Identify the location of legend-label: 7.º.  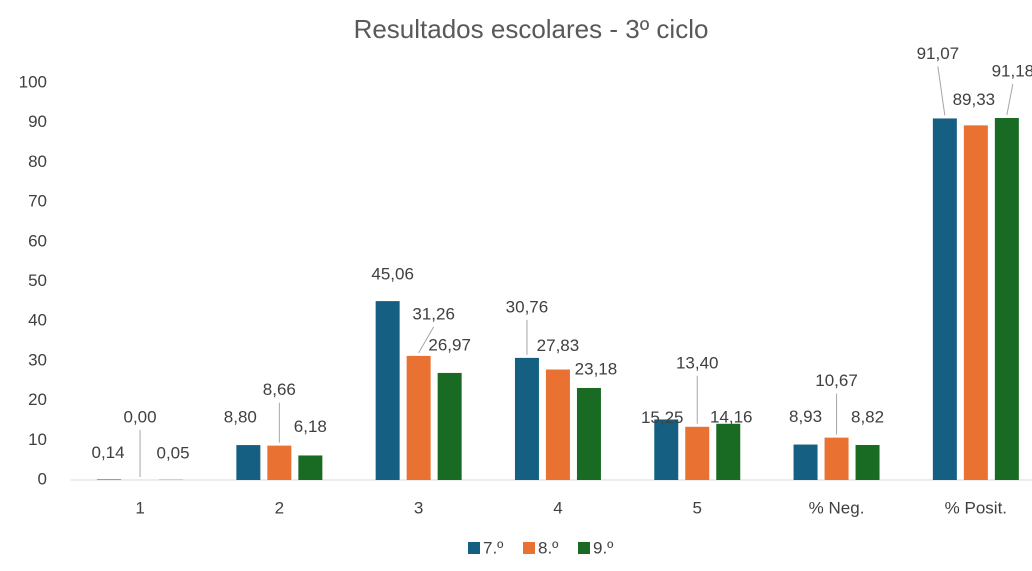
(493, 547).